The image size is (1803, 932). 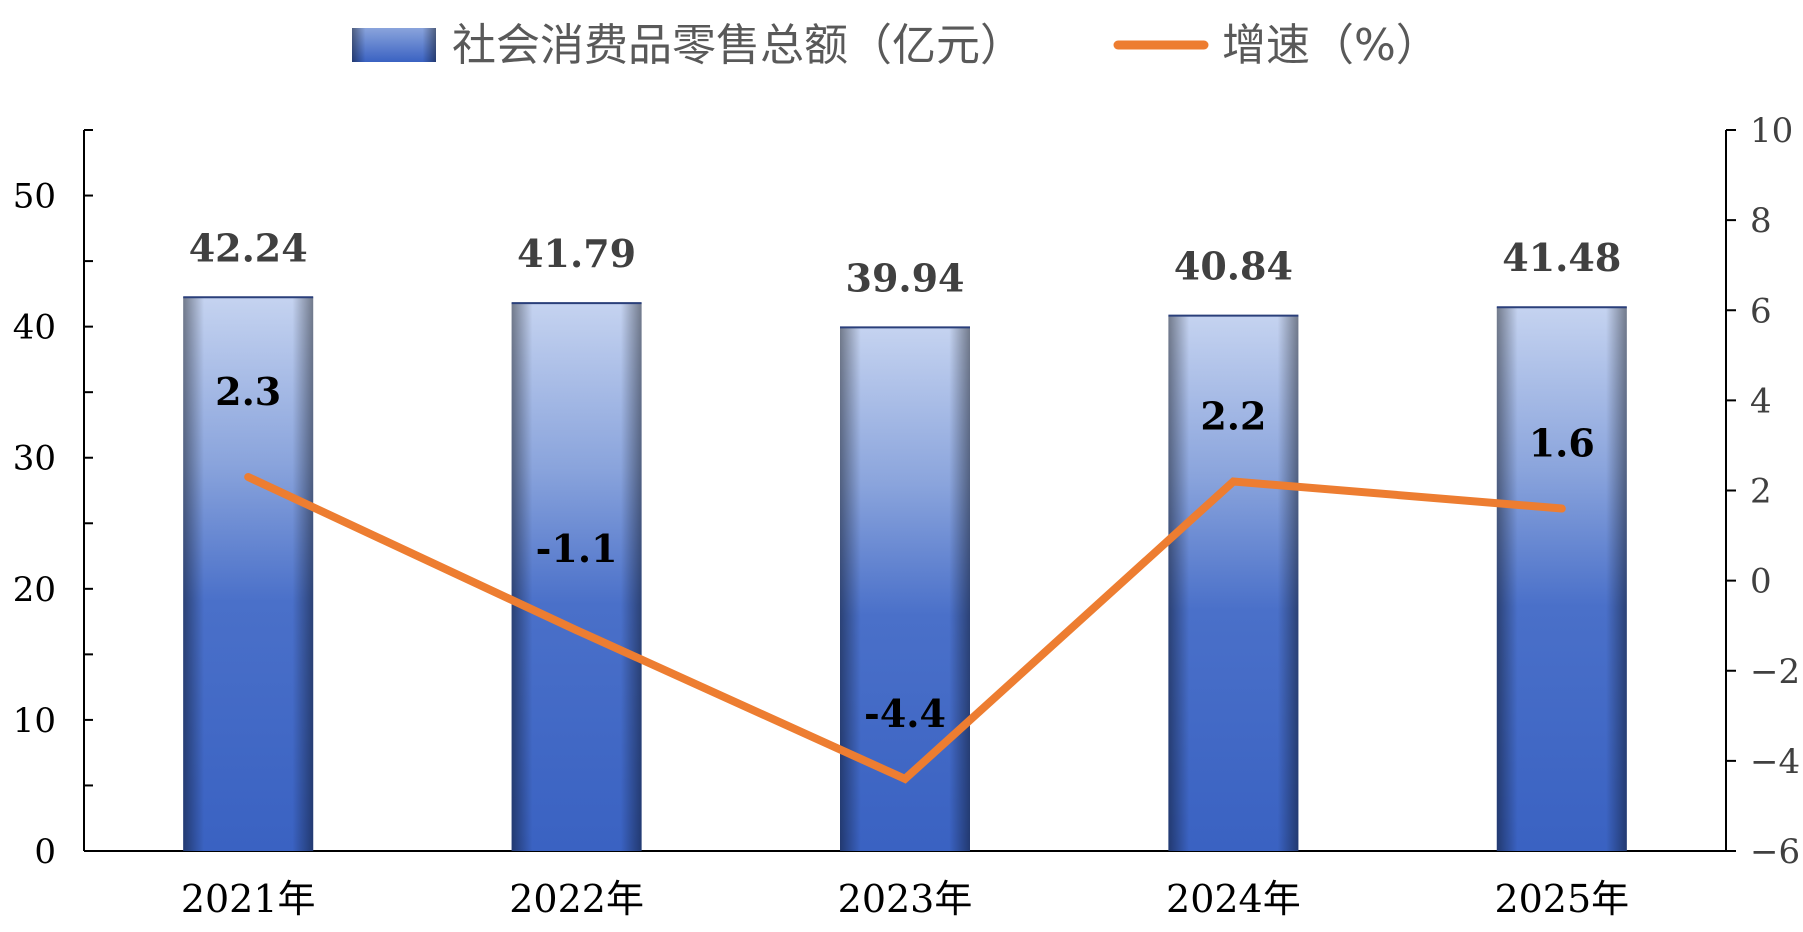 I want to click on bar-data-label: 40.84, so click(x=1233, y=266).